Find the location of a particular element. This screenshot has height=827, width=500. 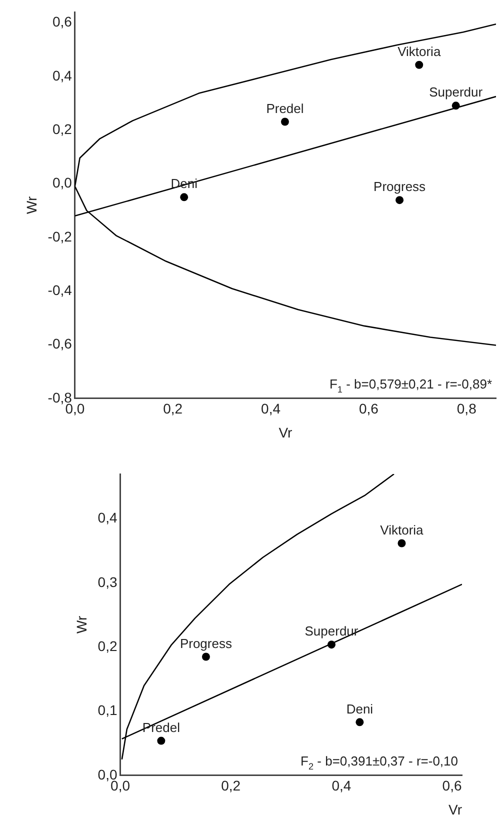

y-tick-label: -0,2 is located at coordinates (60, 236).